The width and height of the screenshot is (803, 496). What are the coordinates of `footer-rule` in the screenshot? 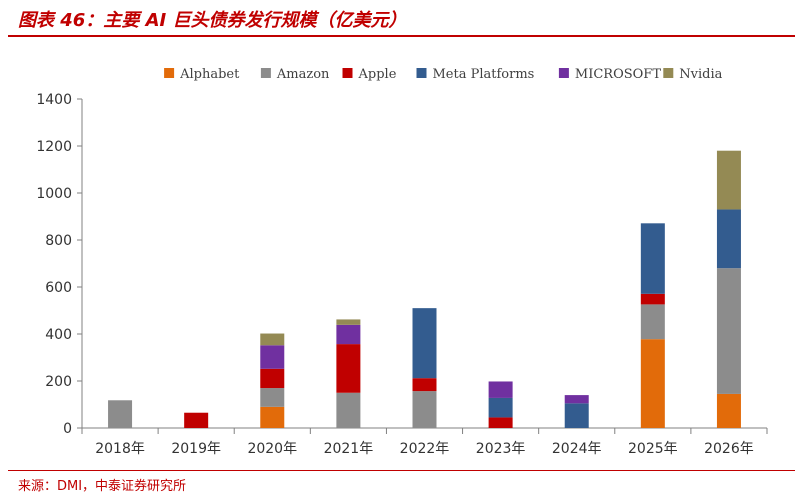 It's located at (401, 470).